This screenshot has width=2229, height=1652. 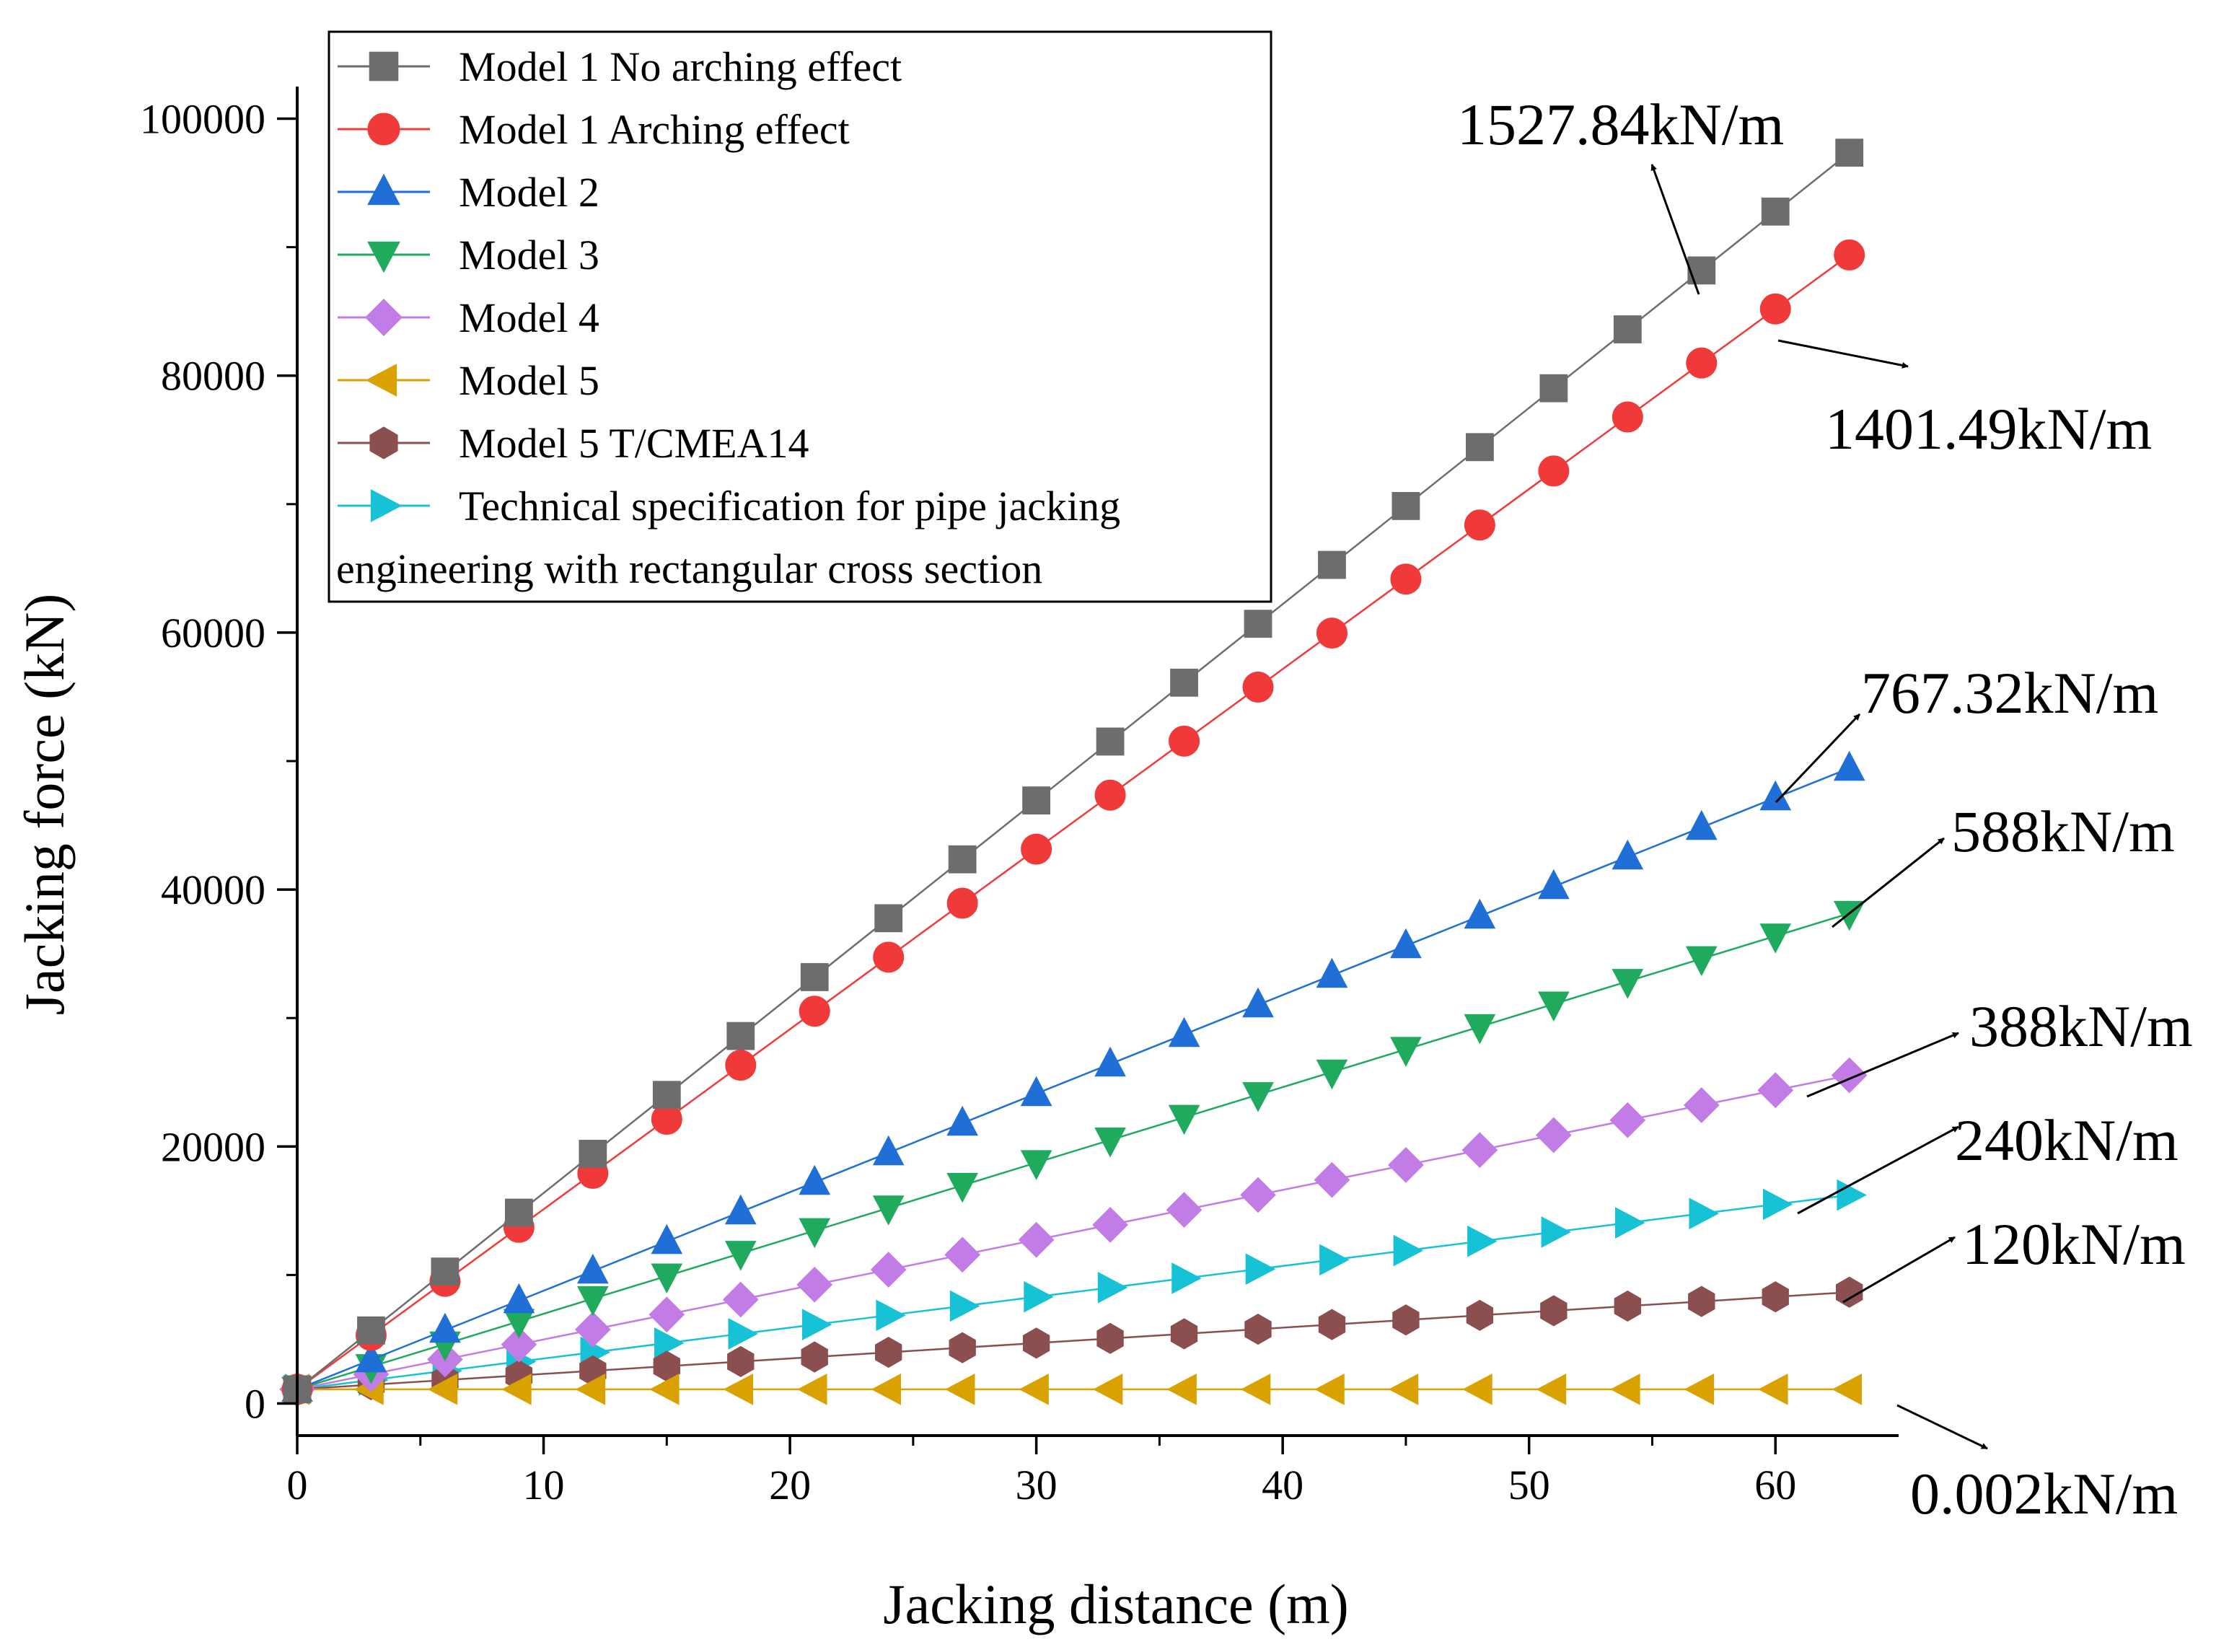 What do you see at coordinates (255, 1403) in the screenshot?
I see `y-tick-label-0: 0` at bounding box center [255, 1403].